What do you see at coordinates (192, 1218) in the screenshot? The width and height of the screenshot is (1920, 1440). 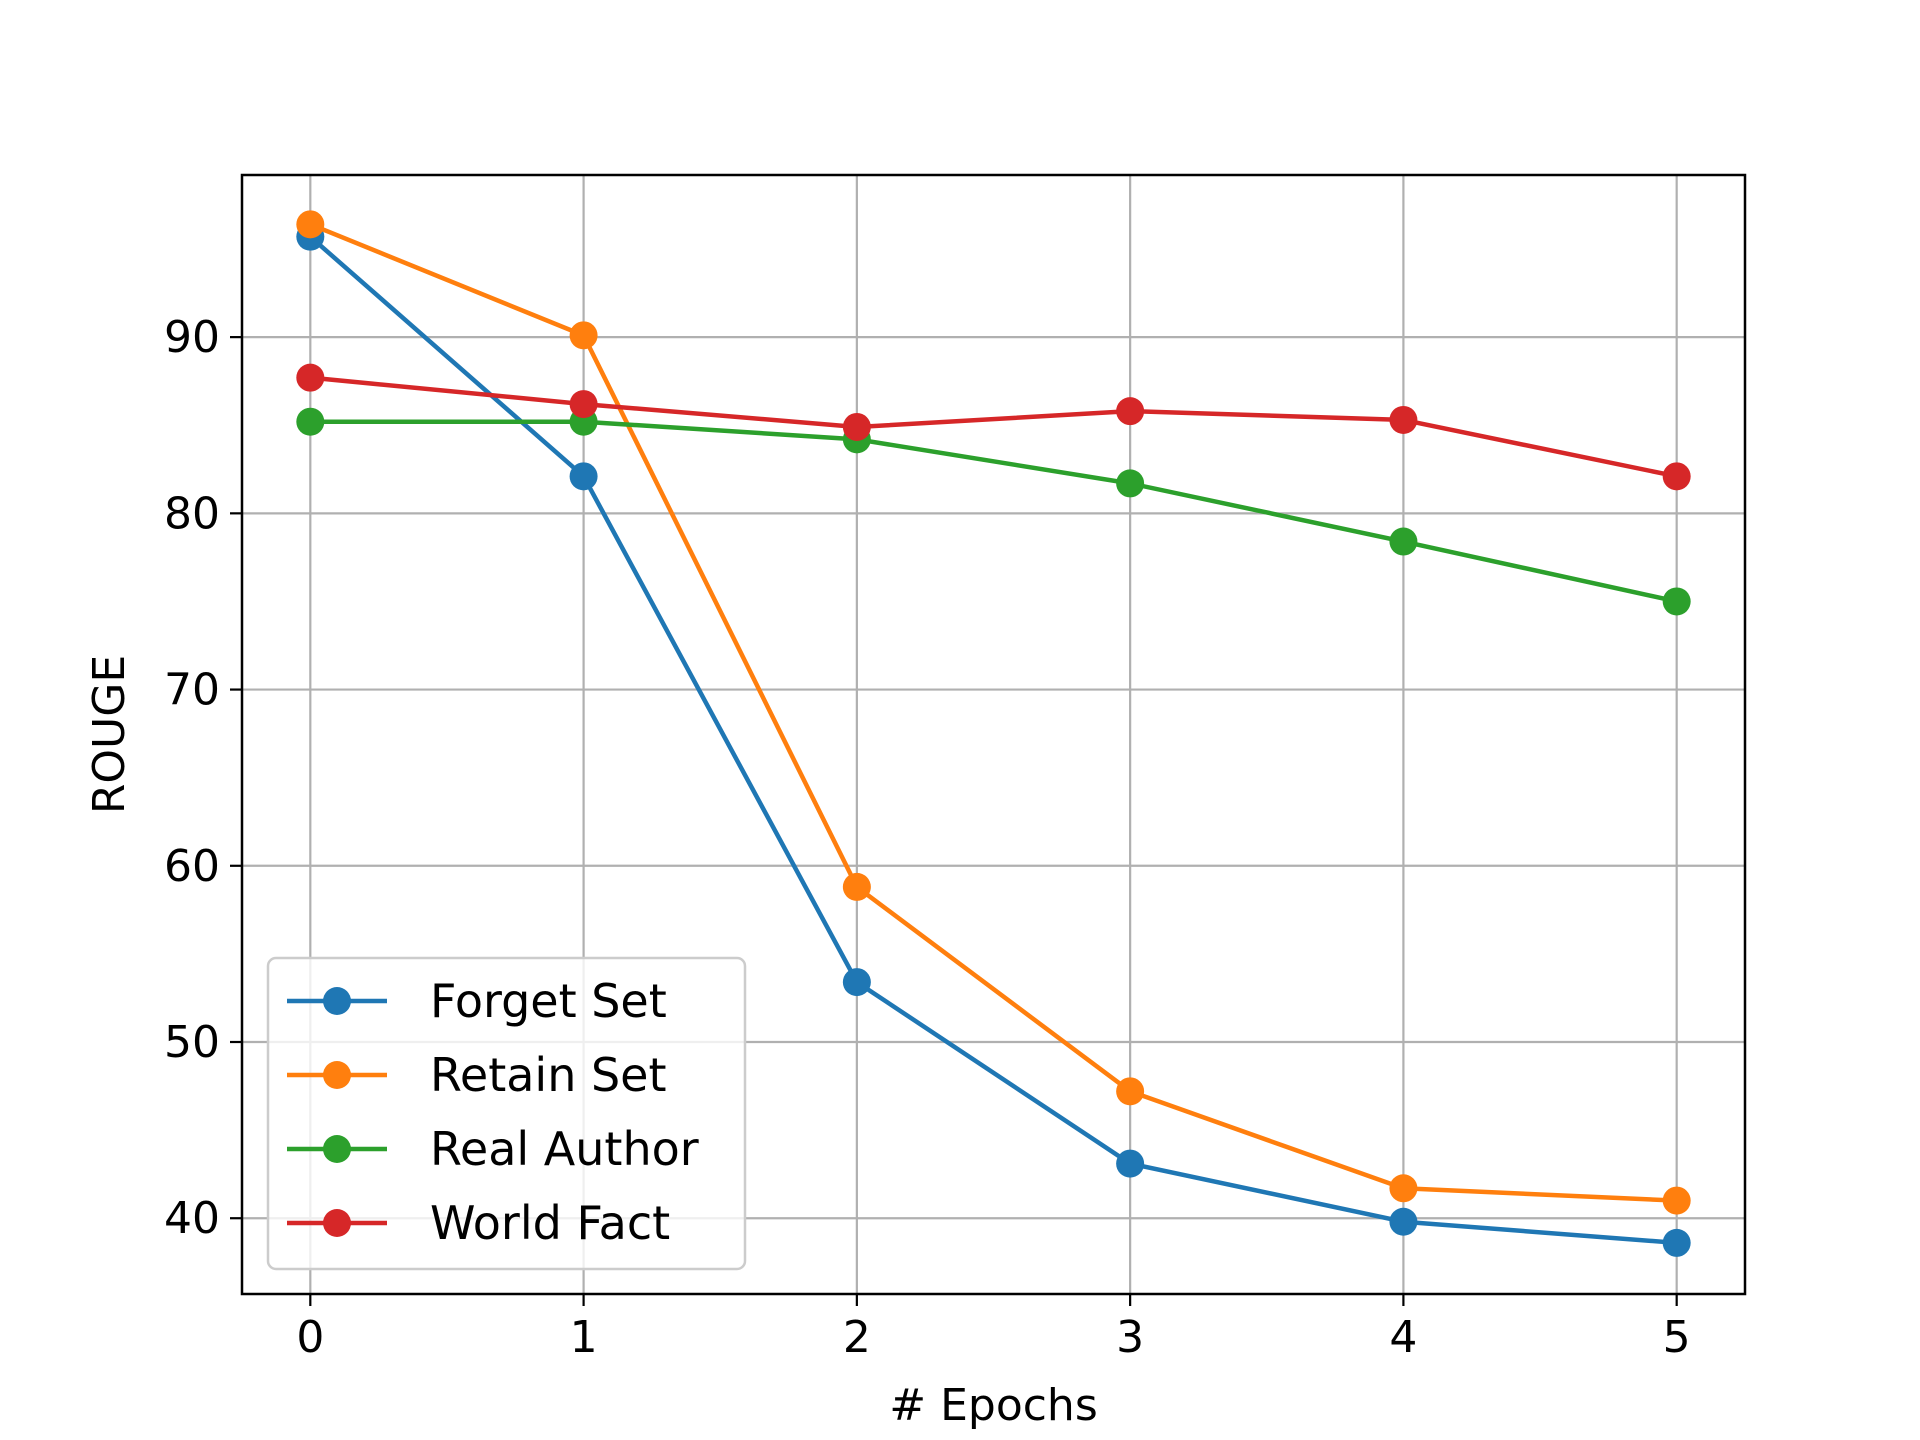 I see `y-tick-label: 40` at bounding box center [192, 1218].